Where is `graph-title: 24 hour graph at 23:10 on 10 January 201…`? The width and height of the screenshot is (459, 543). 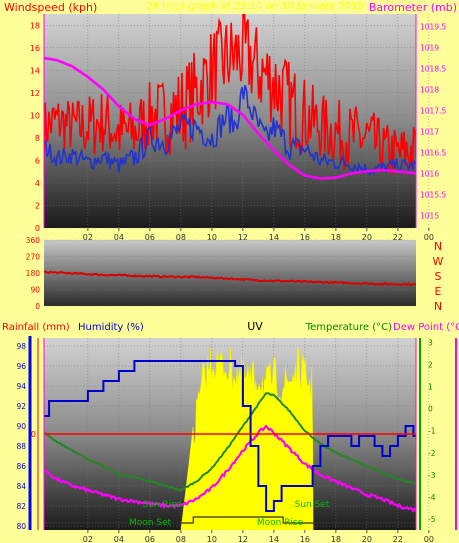
graph-title: 24 hour graph at 23:10 on 10 January 201… is located at coordinates (255, 6).